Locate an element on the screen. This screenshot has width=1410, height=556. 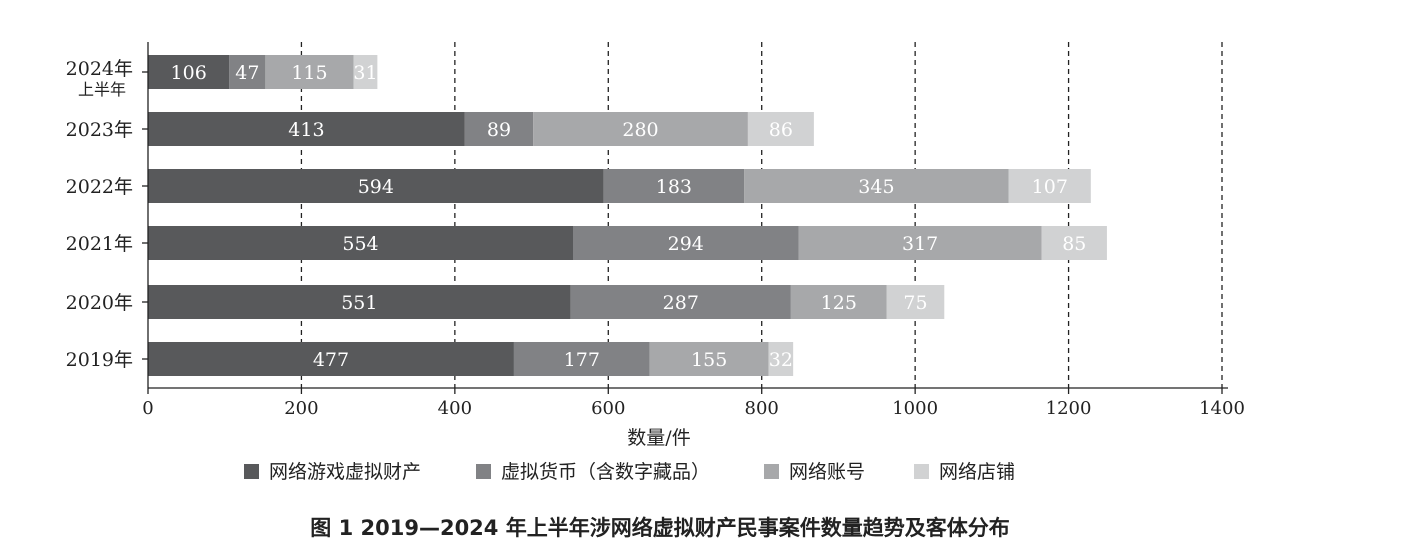
bar-value-label: 477 is located at coordinates (331, 360).